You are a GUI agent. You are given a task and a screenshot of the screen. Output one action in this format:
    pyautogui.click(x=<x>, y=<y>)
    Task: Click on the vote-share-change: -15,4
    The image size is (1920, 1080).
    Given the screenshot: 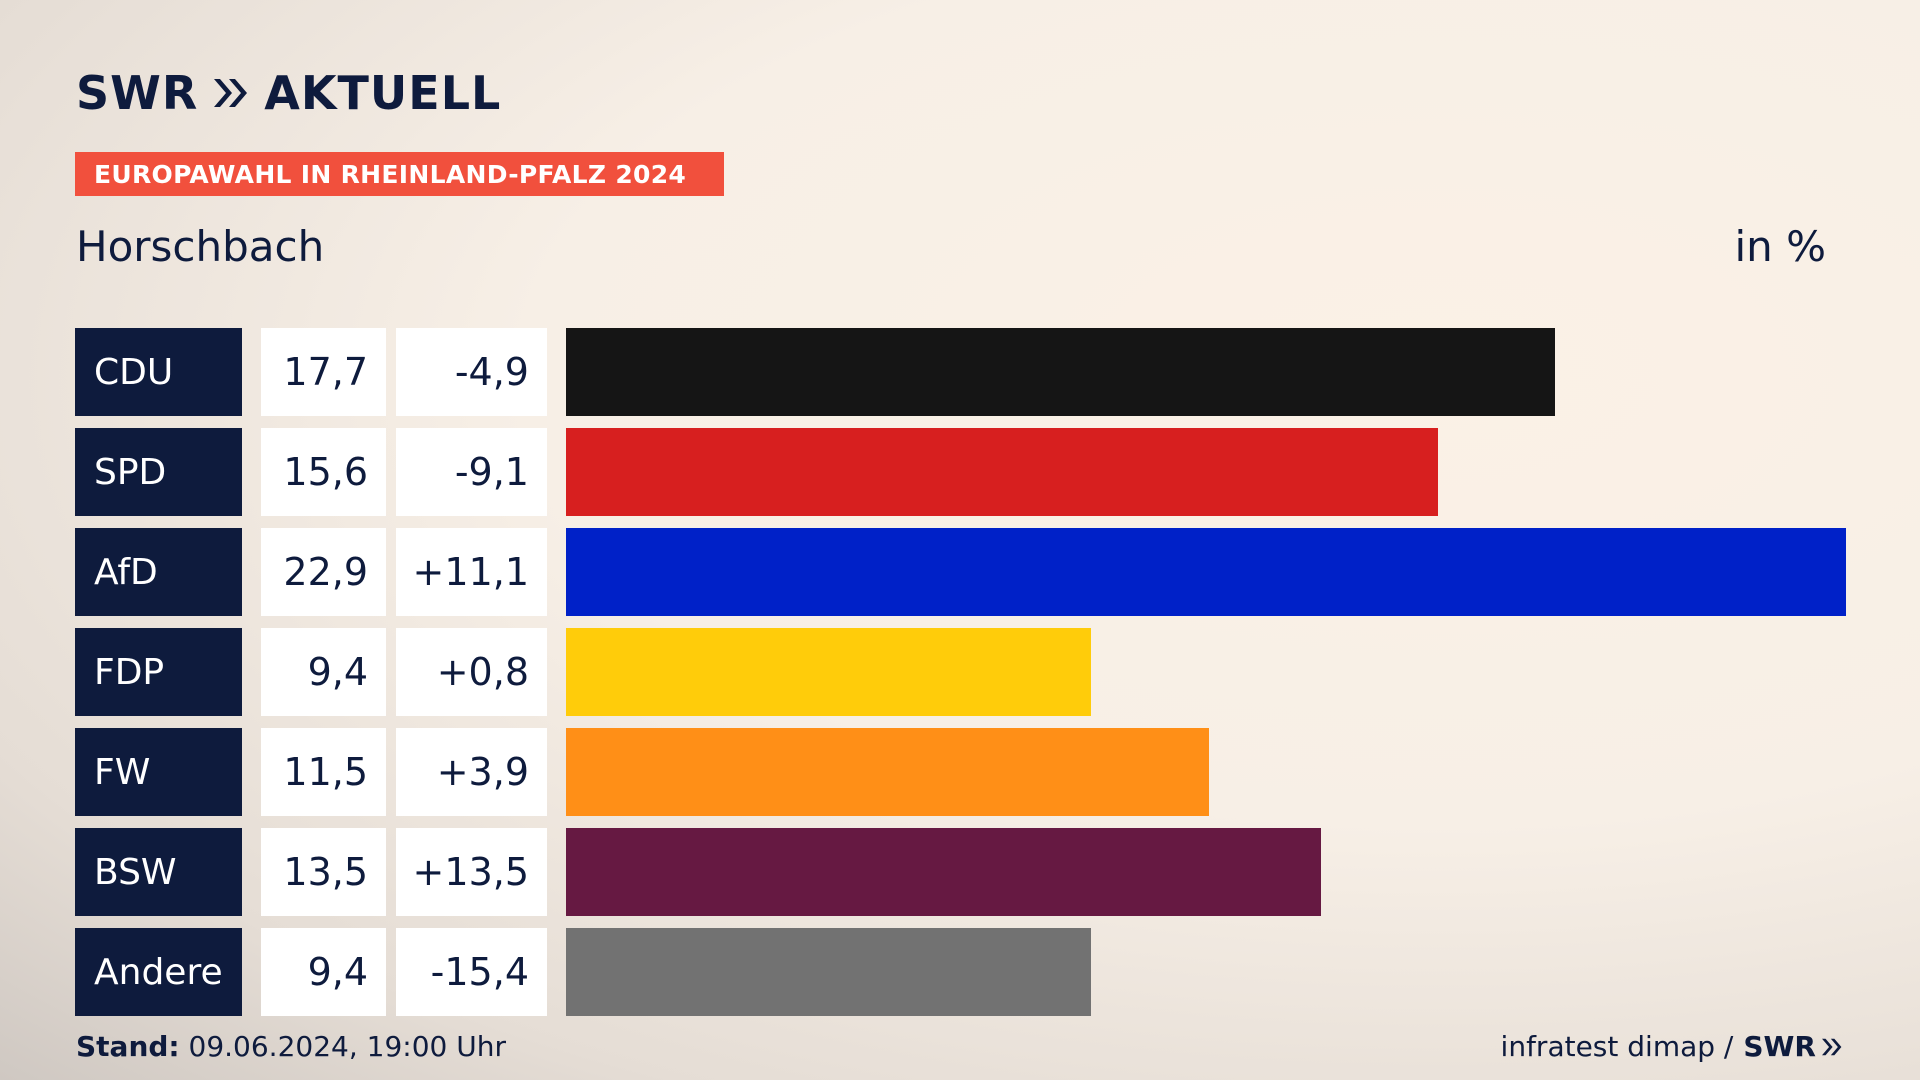 What is the action you would take?
    pyautogui.click(x=471, y=972)
    